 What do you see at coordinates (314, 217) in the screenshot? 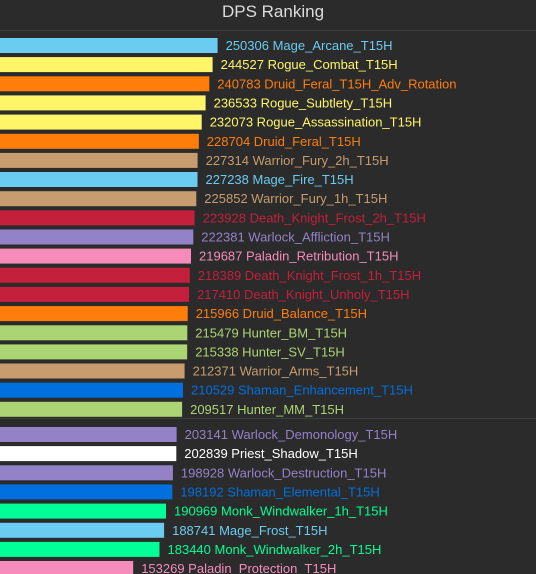
I see `bar-label-death_knight_frost_2h_t15h: 223928 Death_Knight_Frost_2h_T15H` at bounding box center [314, 217].